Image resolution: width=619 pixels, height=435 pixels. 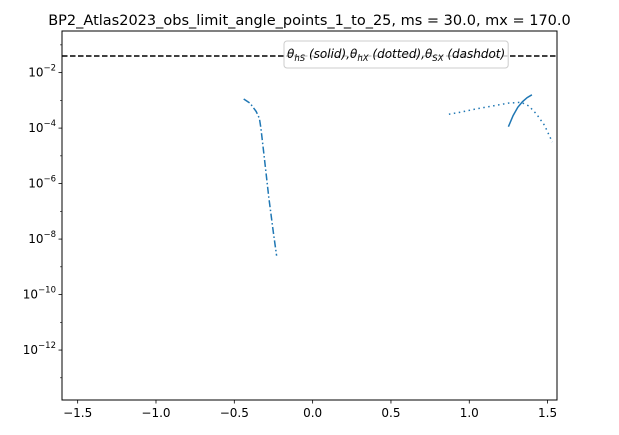 I want to click on x-tick-label: −0.5, so click(x=234, y=413).